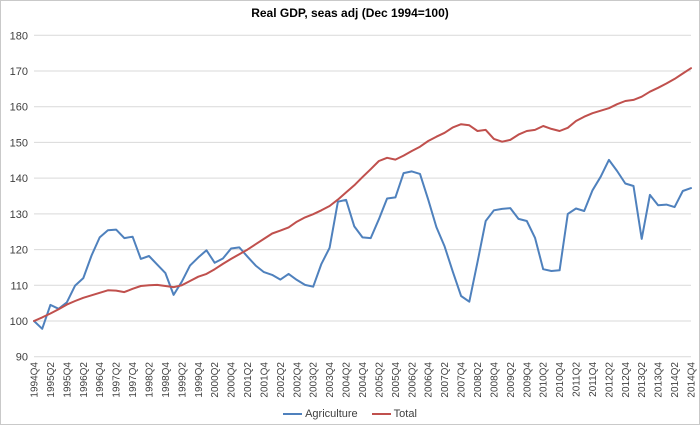 The height and width of the screenshot is (425, 700). I want to click on y-tick-label: 120, so click(19, 251).